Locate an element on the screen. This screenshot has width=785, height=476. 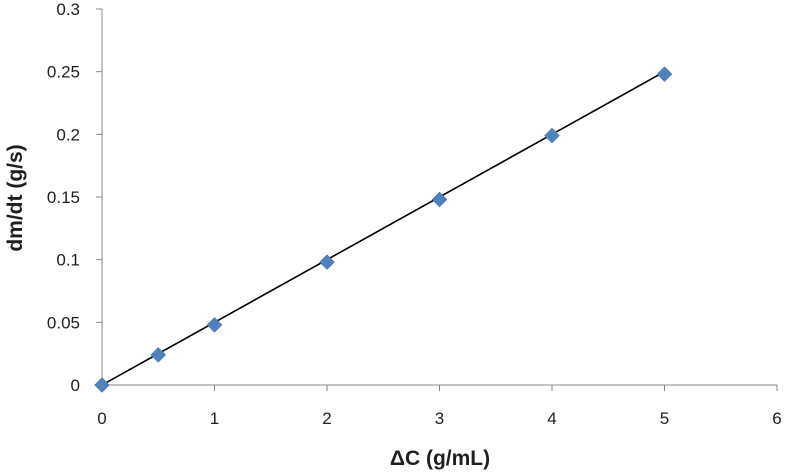
y-tick-label: 0.1 is located at coordinates (68, 260).